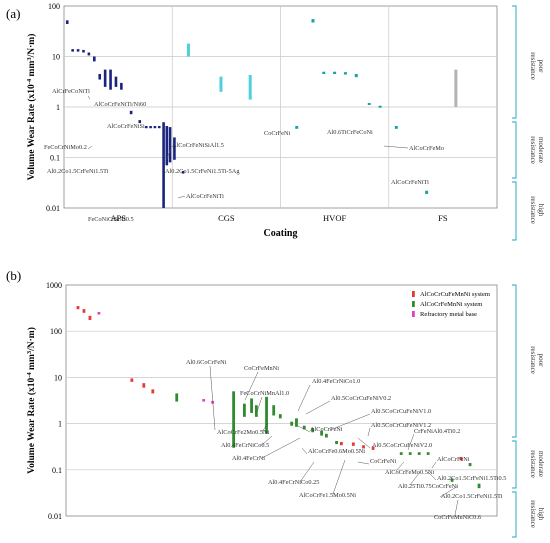 The height and width of the screenshot is (543, 550). Describe the element at coordinates (120, 104) in the screenshot. I see `annotation-a: AlCoCrFeNiTi/Ni60` at that location.